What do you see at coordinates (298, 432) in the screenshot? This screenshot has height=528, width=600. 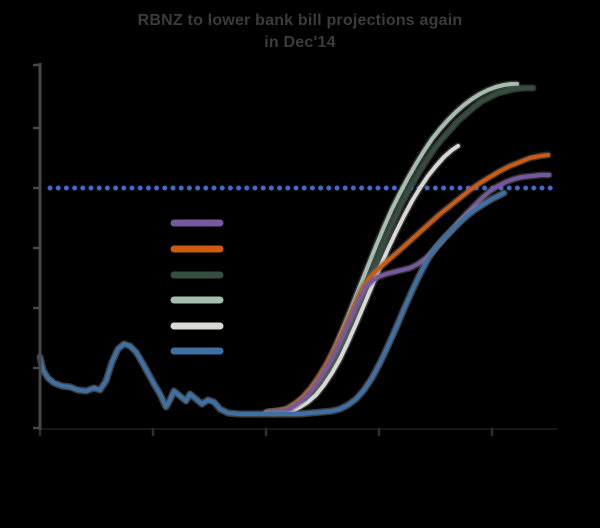 I see `x-axis` at bounding box center [298, 432].